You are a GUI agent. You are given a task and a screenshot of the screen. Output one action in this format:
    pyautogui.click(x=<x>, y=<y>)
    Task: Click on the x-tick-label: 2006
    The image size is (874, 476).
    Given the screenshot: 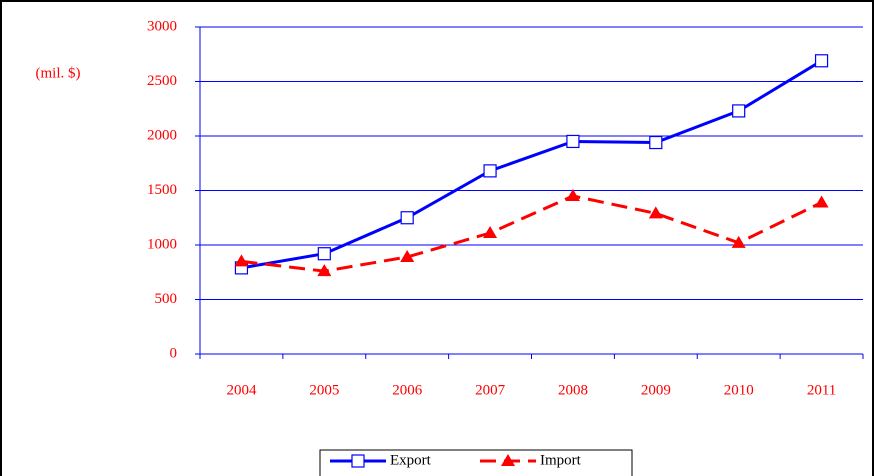 What is the action you would take?
    pyautogui.click(x=407, y=390)
    